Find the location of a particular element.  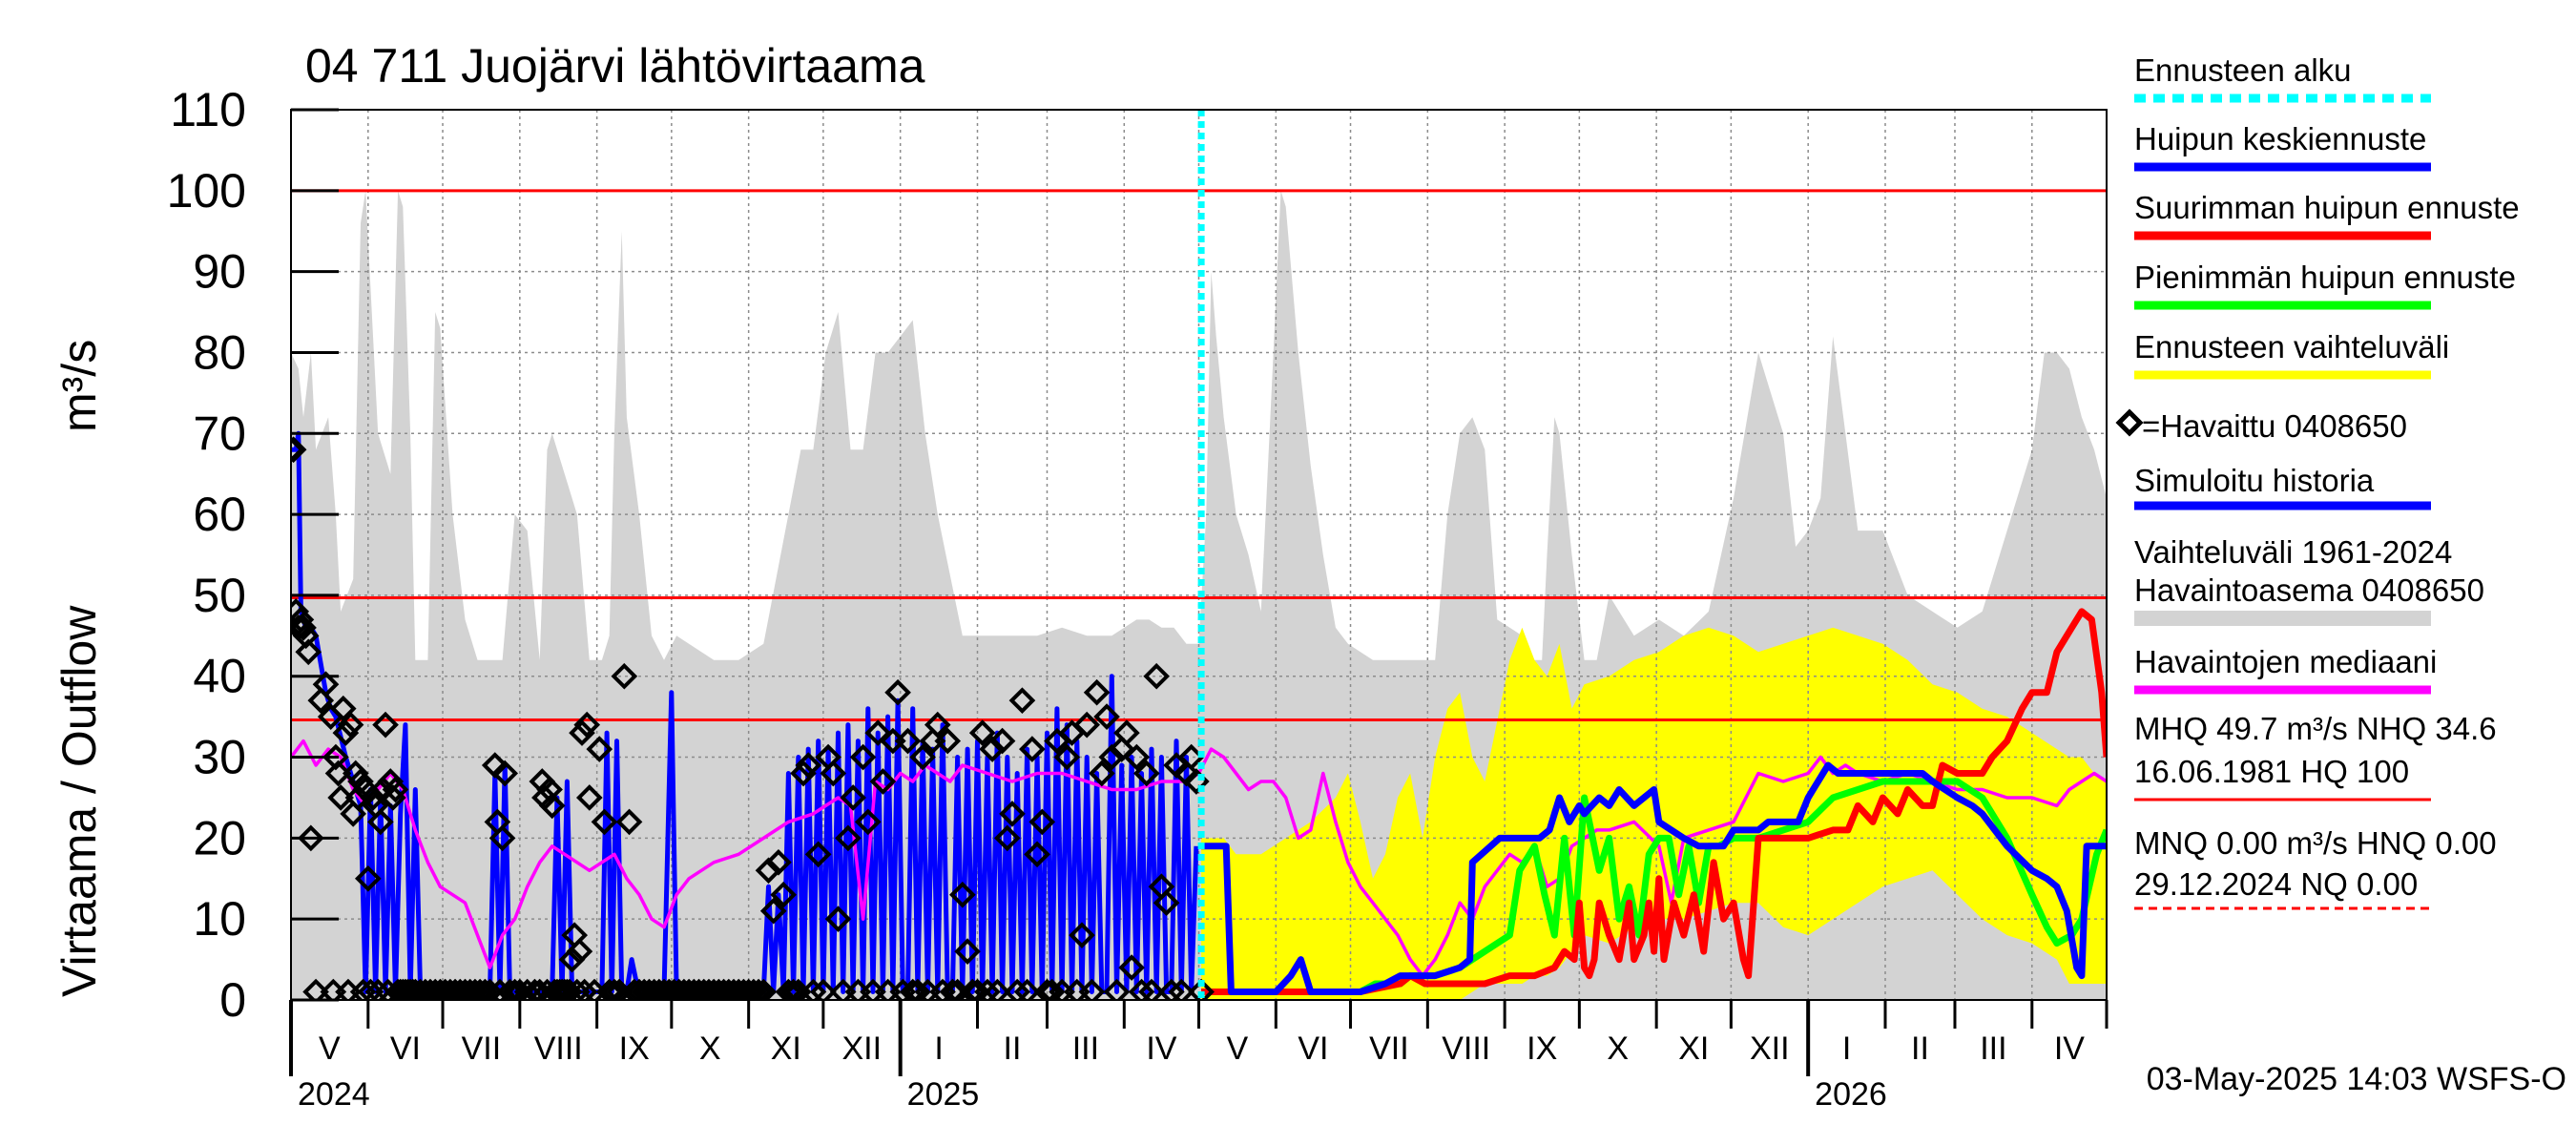

legend-label-line2: Havaintoasema 0408650 is located at coordinates (2309, 590).